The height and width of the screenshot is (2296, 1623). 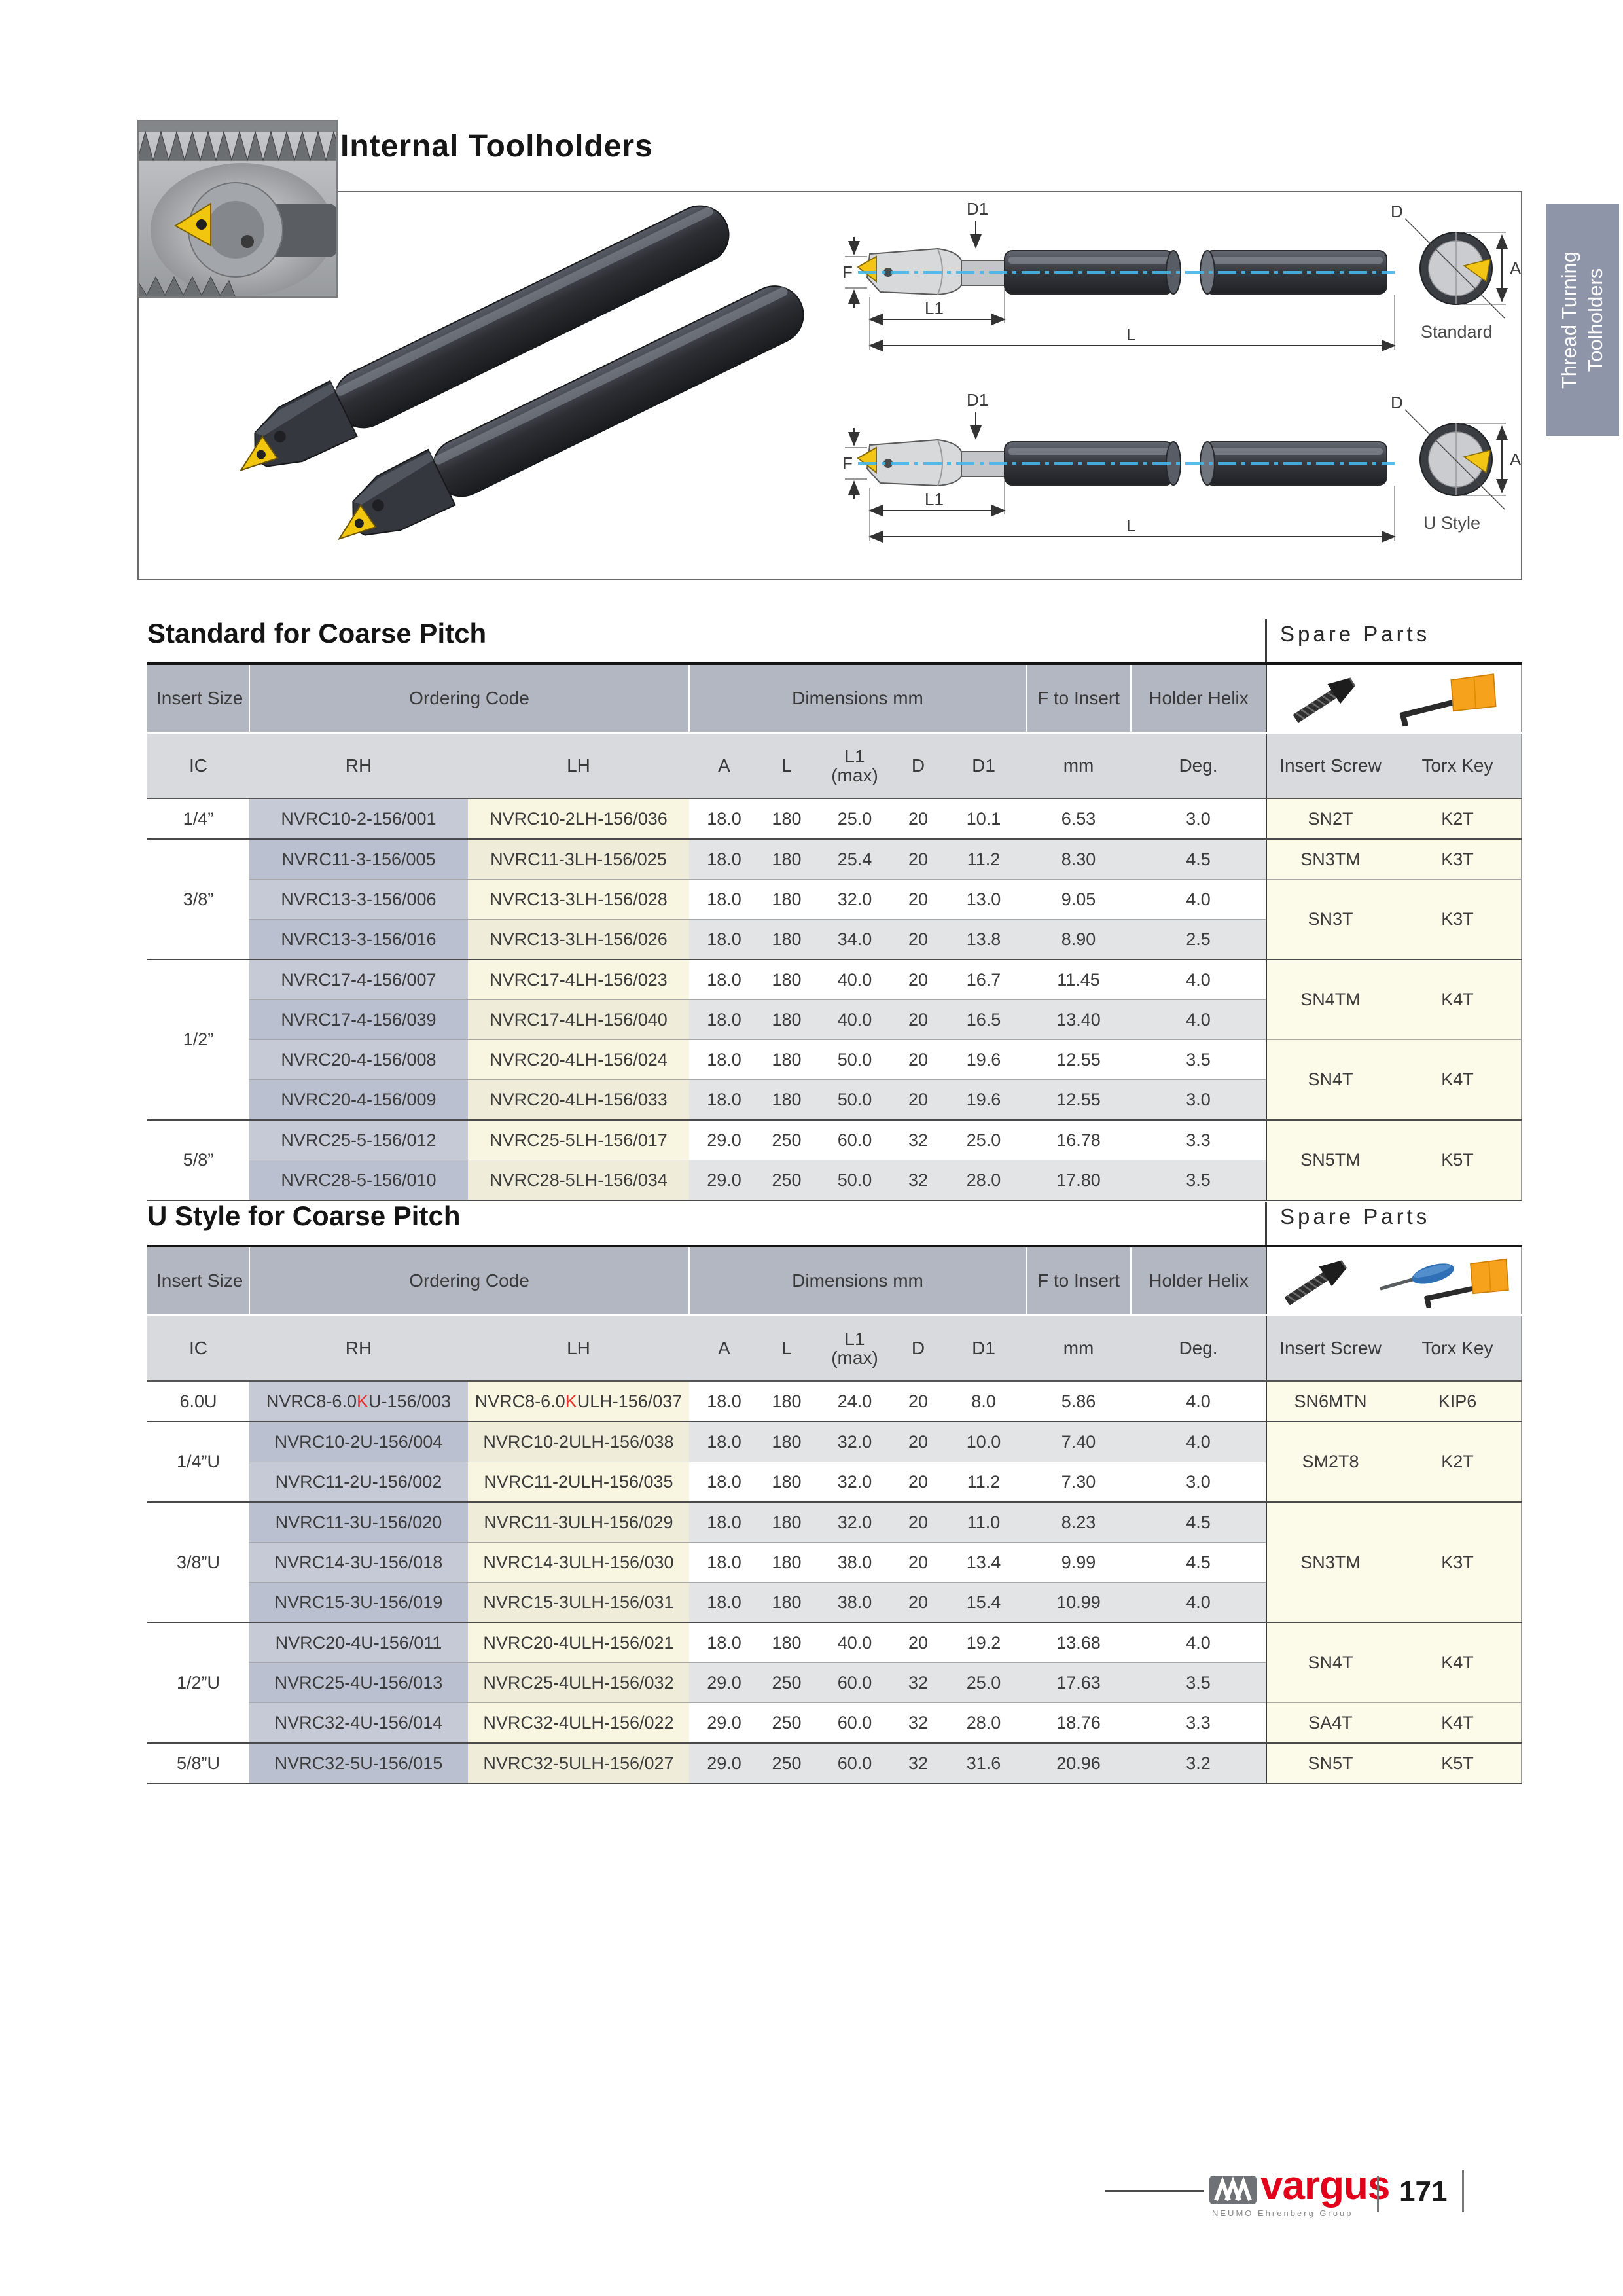 I want to click on f-to-insert-cell: 10.99, so click(x=1079, y=1602).